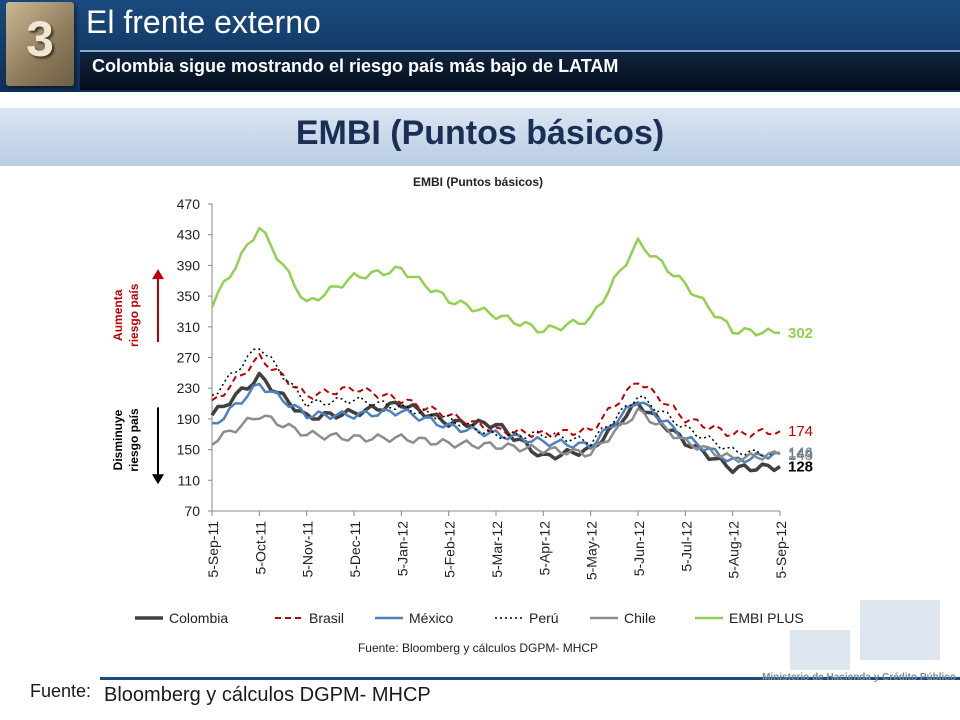  Describe the element at coordinates (781, 550) in the screenshot. I see `x-tick-label: 5-Sep-12` at that location.